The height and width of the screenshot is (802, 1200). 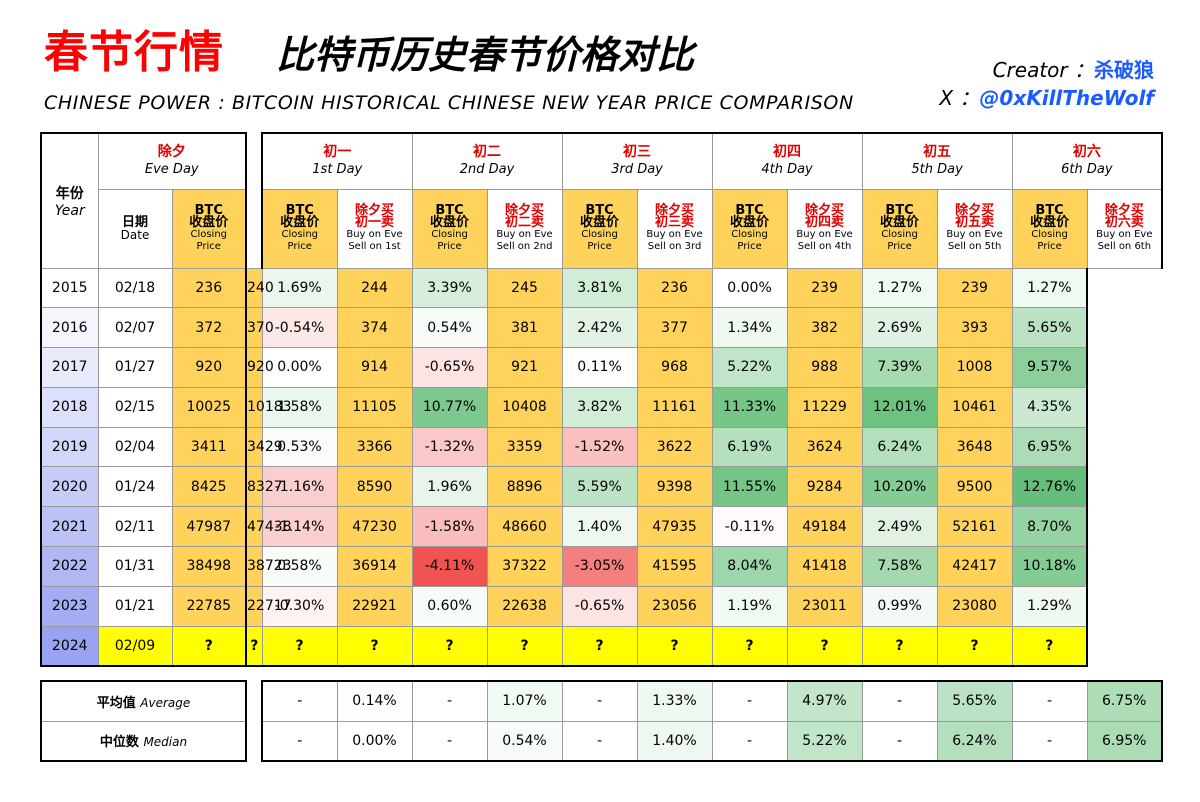 What do you see at coordinates (974, 701) in the screenshot?
I see `stats-return-cell: 5.65%` at bounding box center [974, 701].